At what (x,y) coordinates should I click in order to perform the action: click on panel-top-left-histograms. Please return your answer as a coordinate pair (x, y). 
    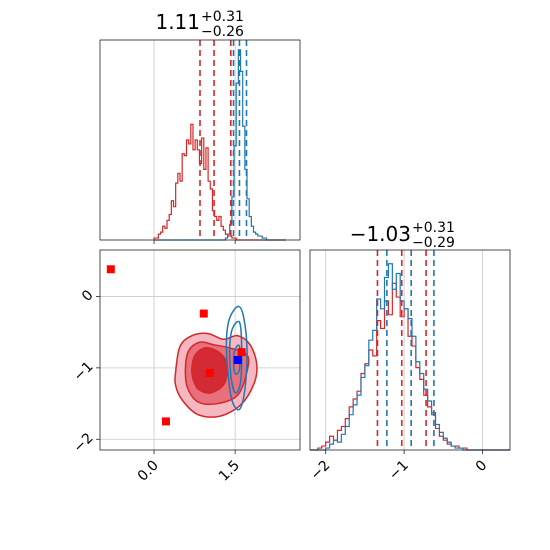
    Looking at the image, I should click on (219, 145).